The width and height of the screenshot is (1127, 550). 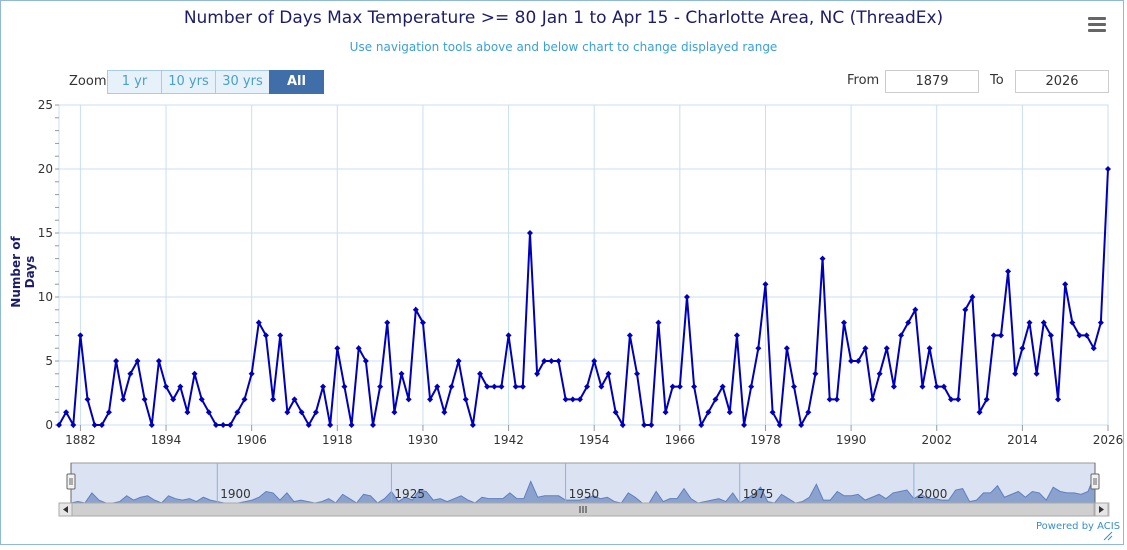 What do you see at coordinates (188, 82) in the screenshot?
I see `zoom-10yrs-button: 10 yrs` at bounding box center [188, 82].